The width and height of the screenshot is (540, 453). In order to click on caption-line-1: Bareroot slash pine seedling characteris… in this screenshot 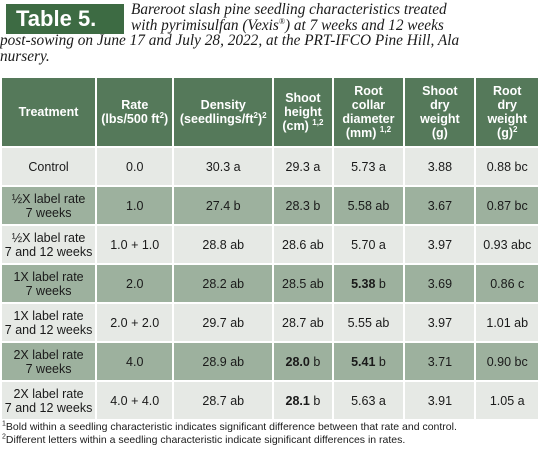, I will do `click(289, 9)`.